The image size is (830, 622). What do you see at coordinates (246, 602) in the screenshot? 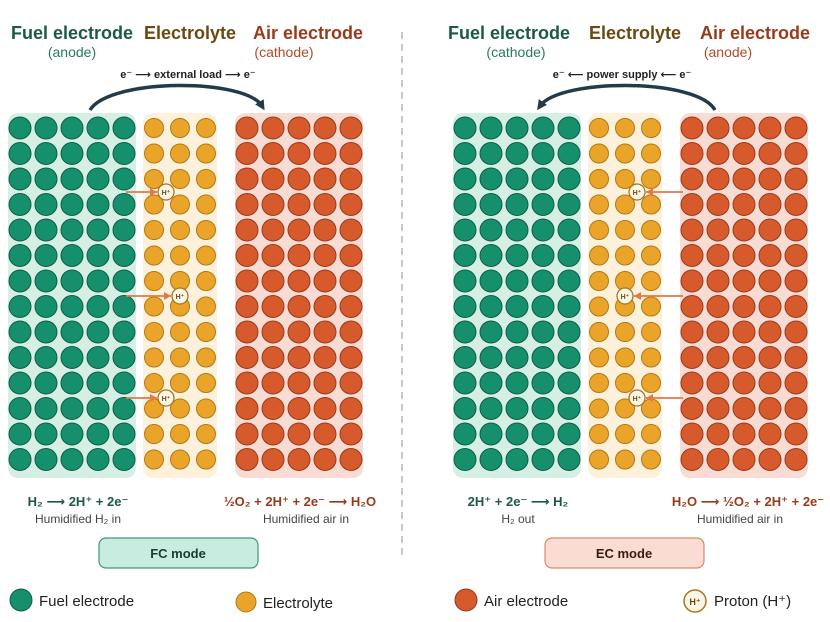
I see `legend-electrolyte-swatch` at bounding box center [246, 602].